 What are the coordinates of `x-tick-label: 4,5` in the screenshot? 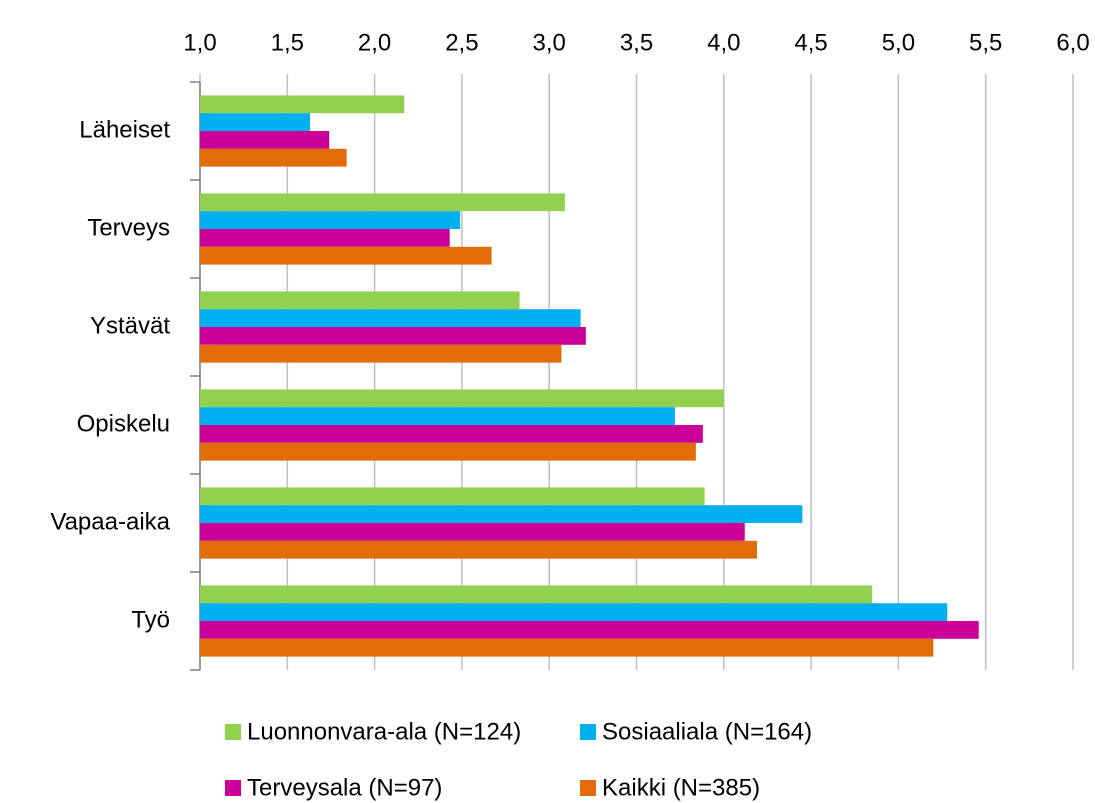 It's located at (810, 42).